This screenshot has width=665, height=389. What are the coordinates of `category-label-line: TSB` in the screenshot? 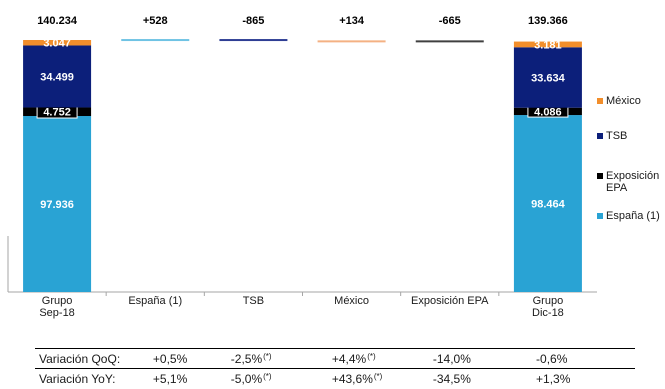 It's located at (253, 301).